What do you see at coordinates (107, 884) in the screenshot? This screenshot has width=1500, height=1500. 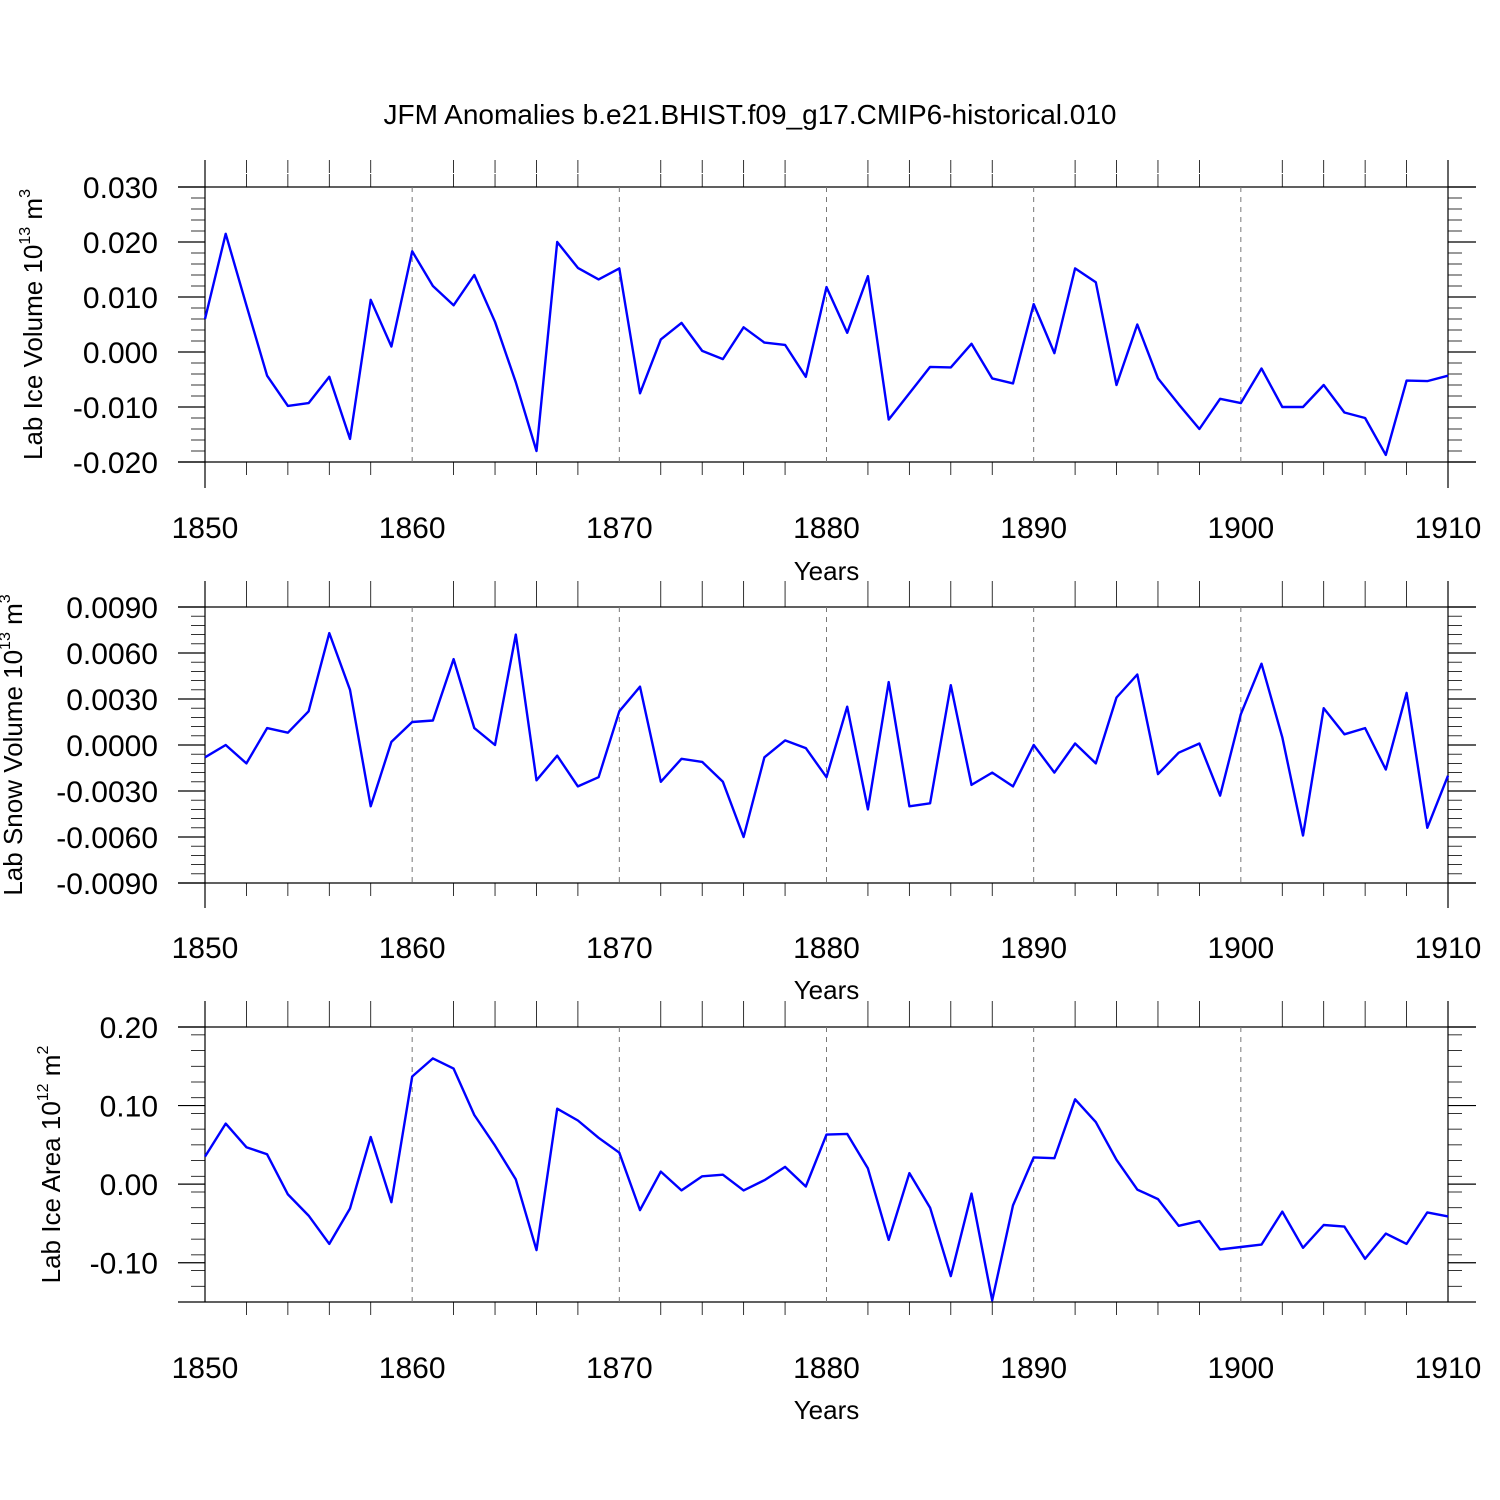 I see `y-tick-label: -0.0090` at bounding box center [107, 884].